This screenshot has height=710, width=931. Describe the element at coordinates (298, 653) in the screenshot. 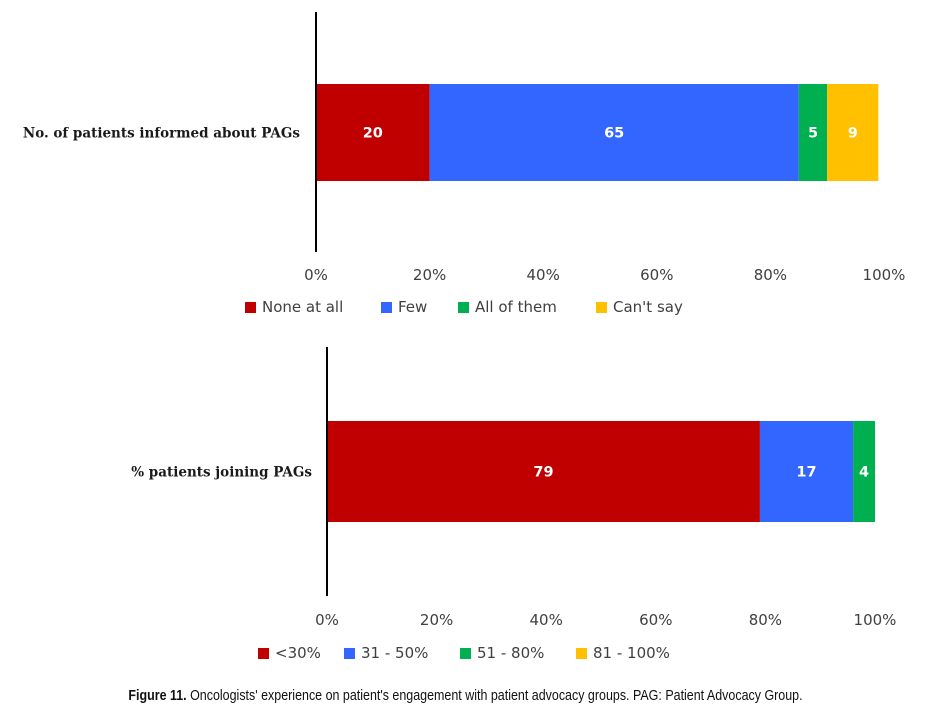

I see `legend-label-1: <30%` at that location.